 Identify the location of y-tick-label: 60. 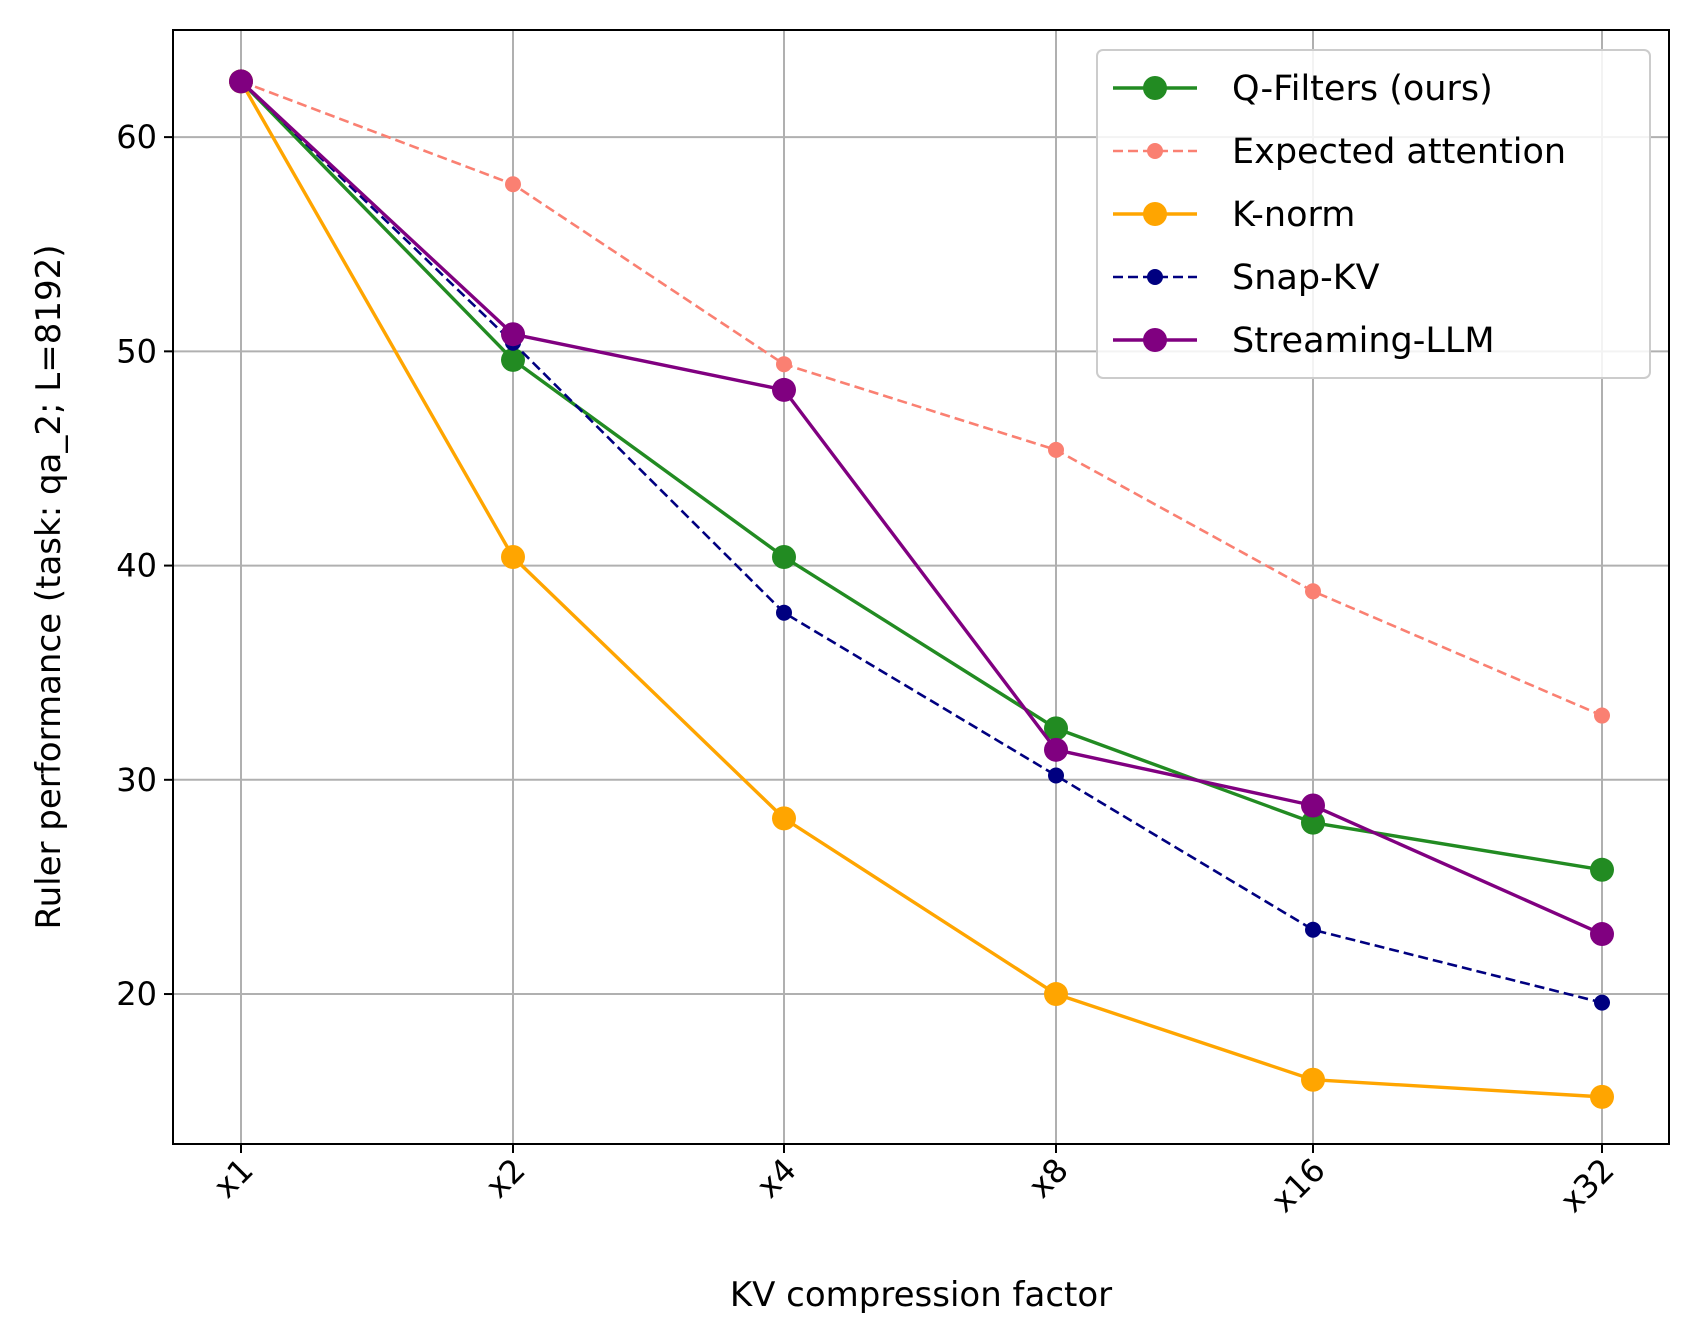
(136, 137).